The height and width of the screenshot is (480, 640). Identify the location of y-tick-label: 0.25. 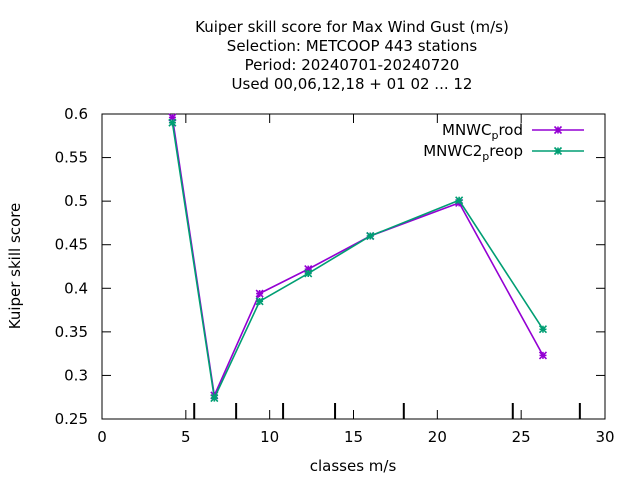
(71, 419).